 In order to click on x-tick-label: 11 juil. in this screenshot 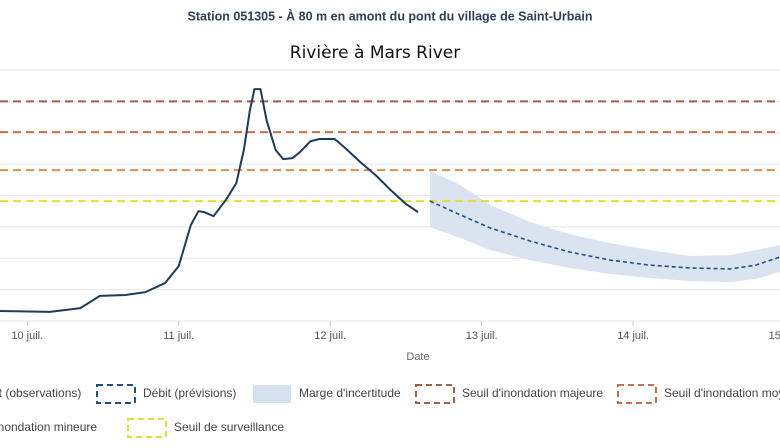, I will do `click(178, 336)`.